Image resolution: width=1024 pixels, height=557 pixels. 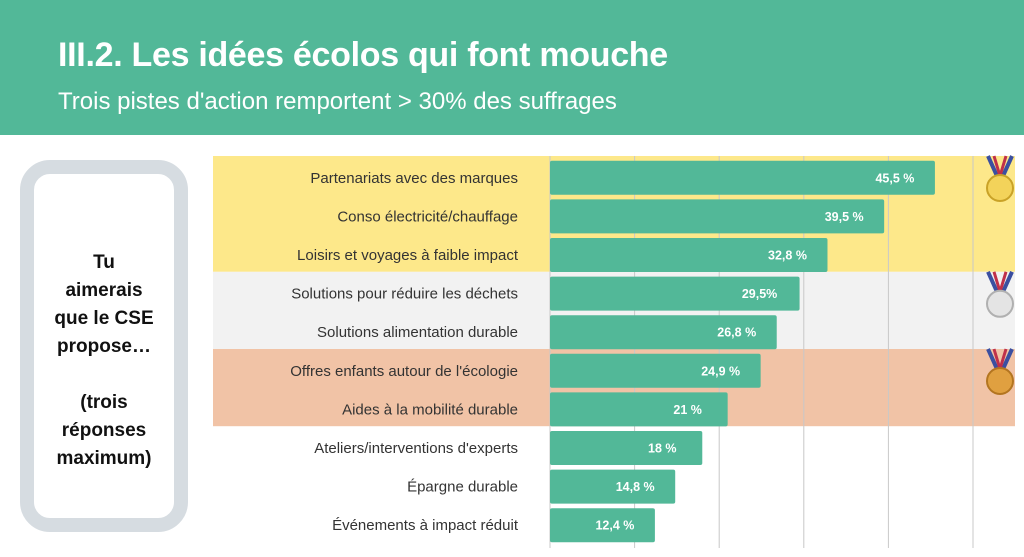 What do you see at coordinates (417, 332) in the screenshot?
I see `category-label: Solutions alimentation durable` at bounding box center [417, 332].